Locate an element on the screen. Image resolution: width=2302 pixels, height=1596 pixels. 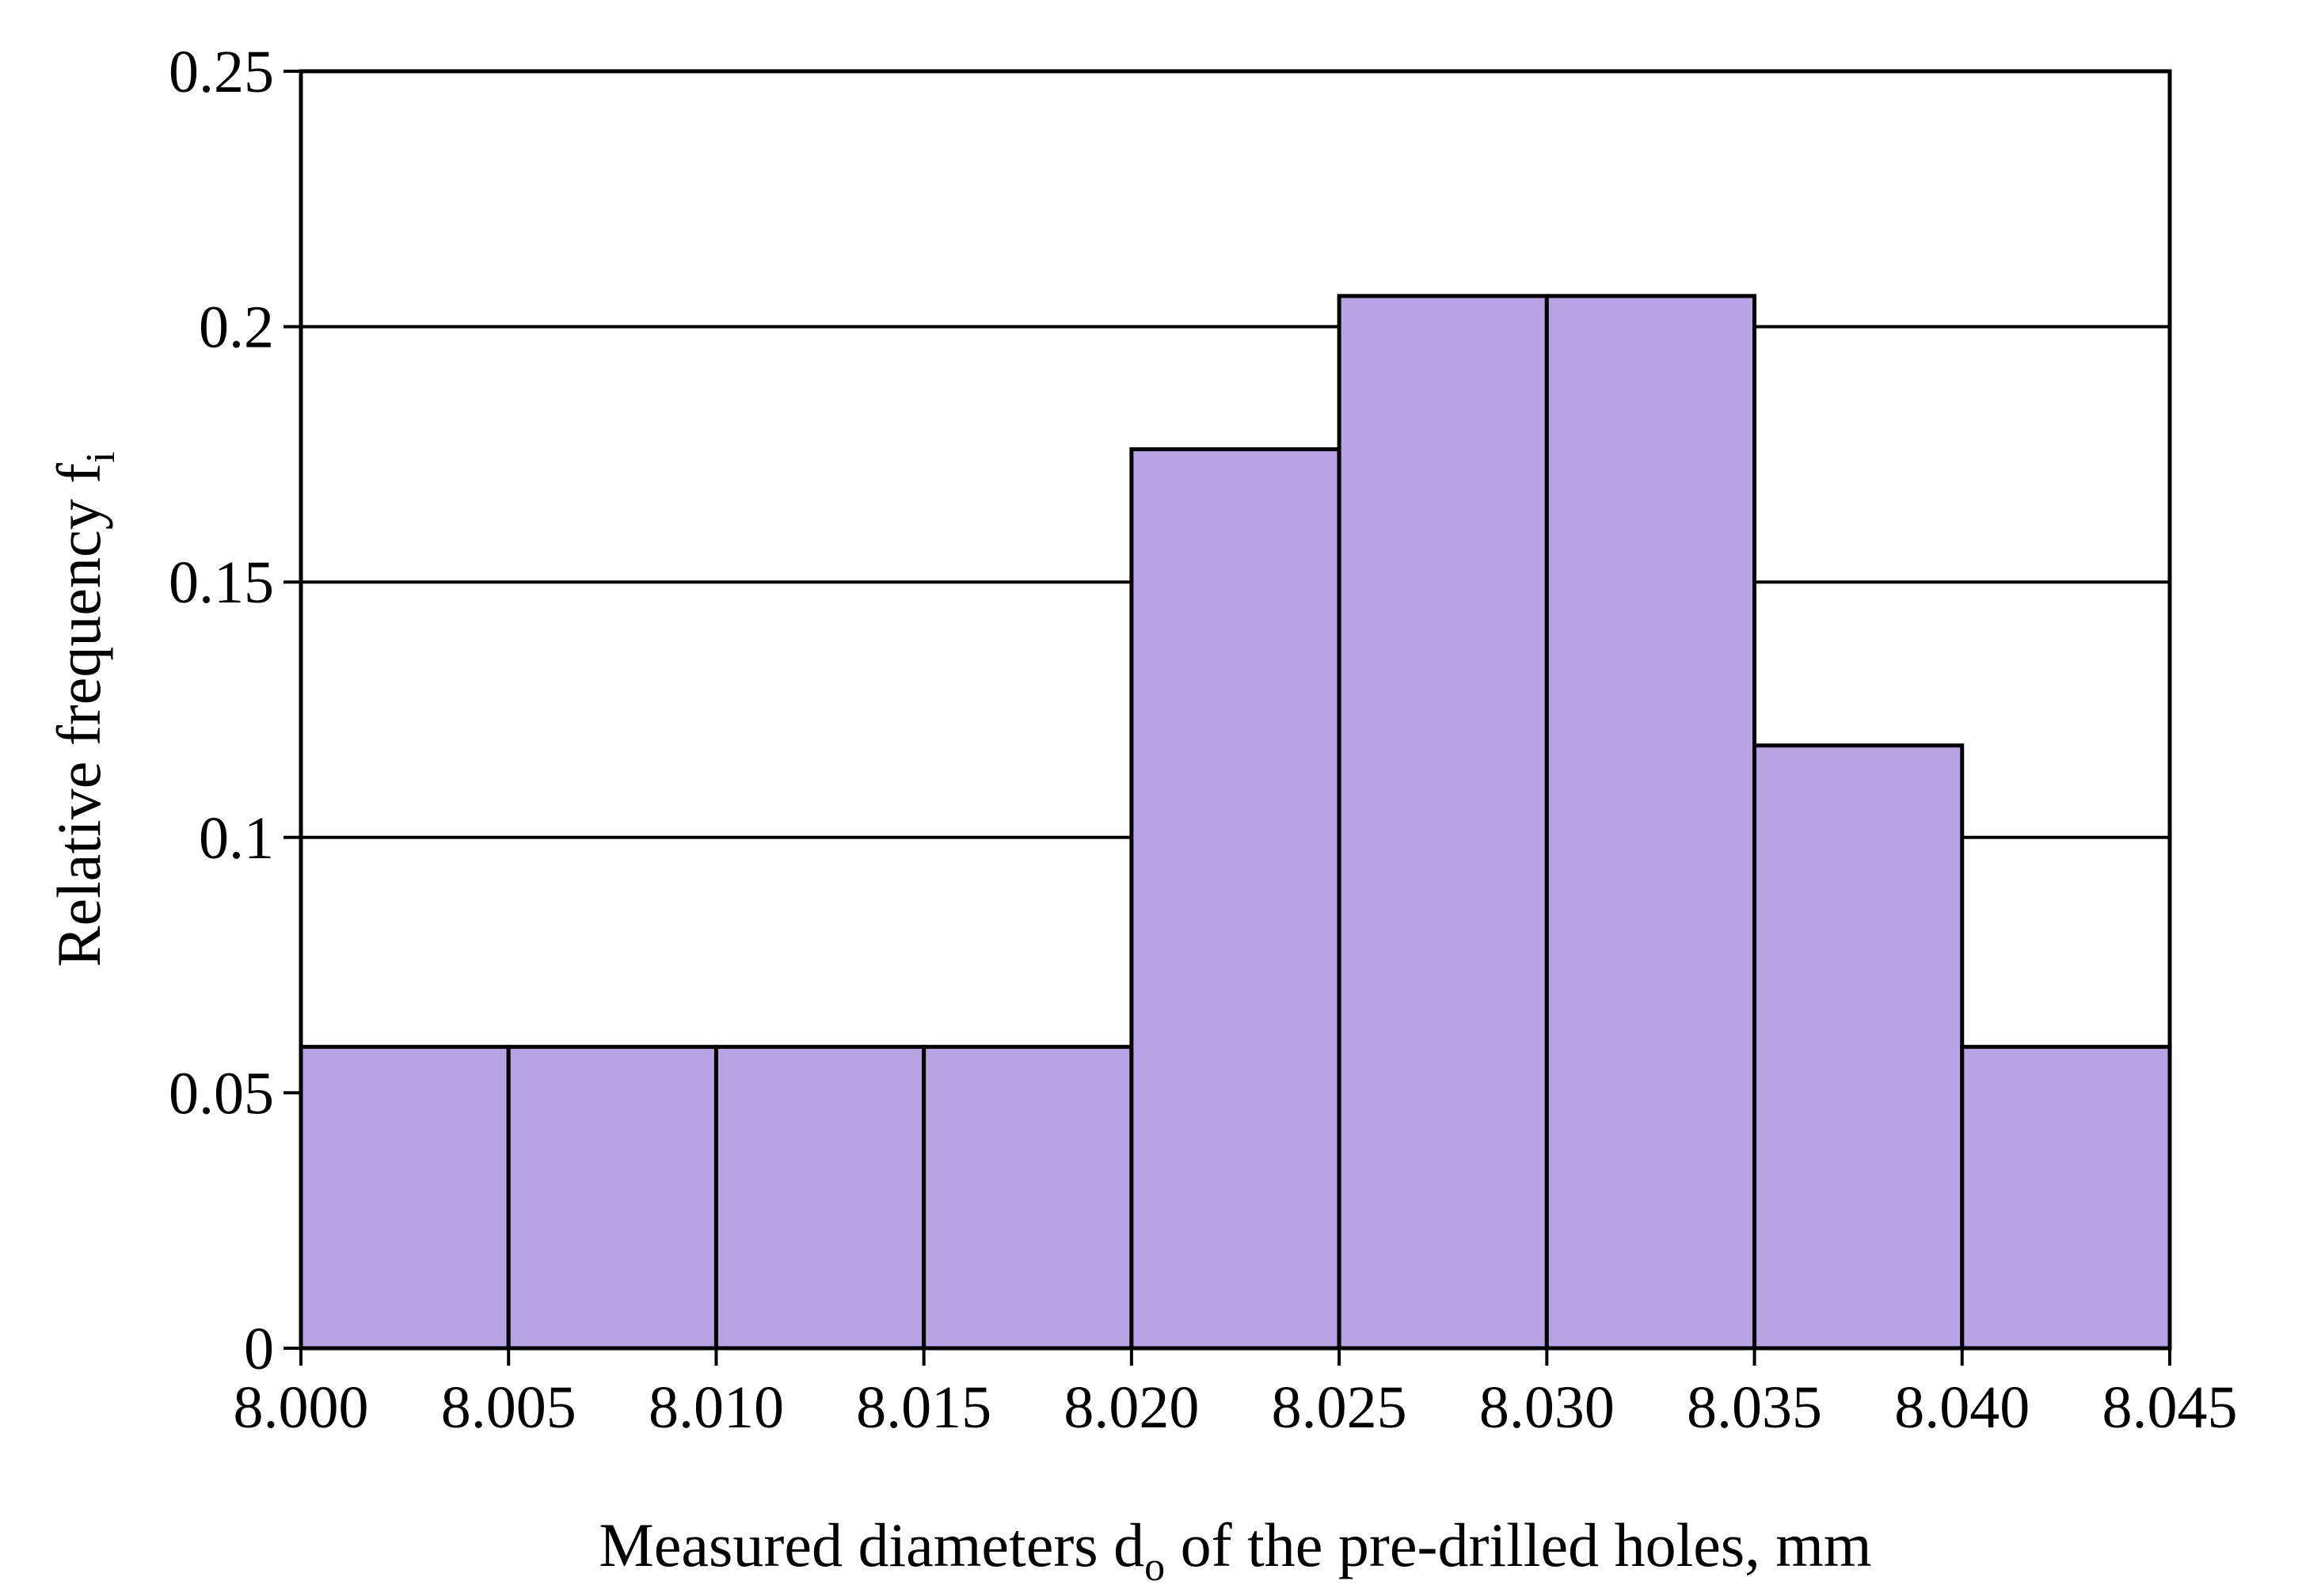
y-tick-label-2: 0.1 is located at coordinates (236, 838).